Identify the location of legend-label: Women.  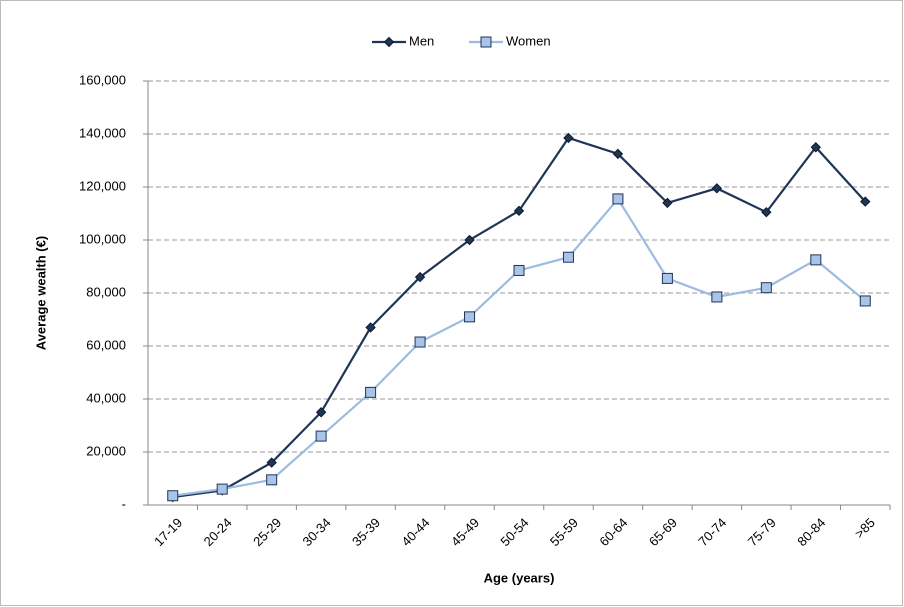
(528, 40).